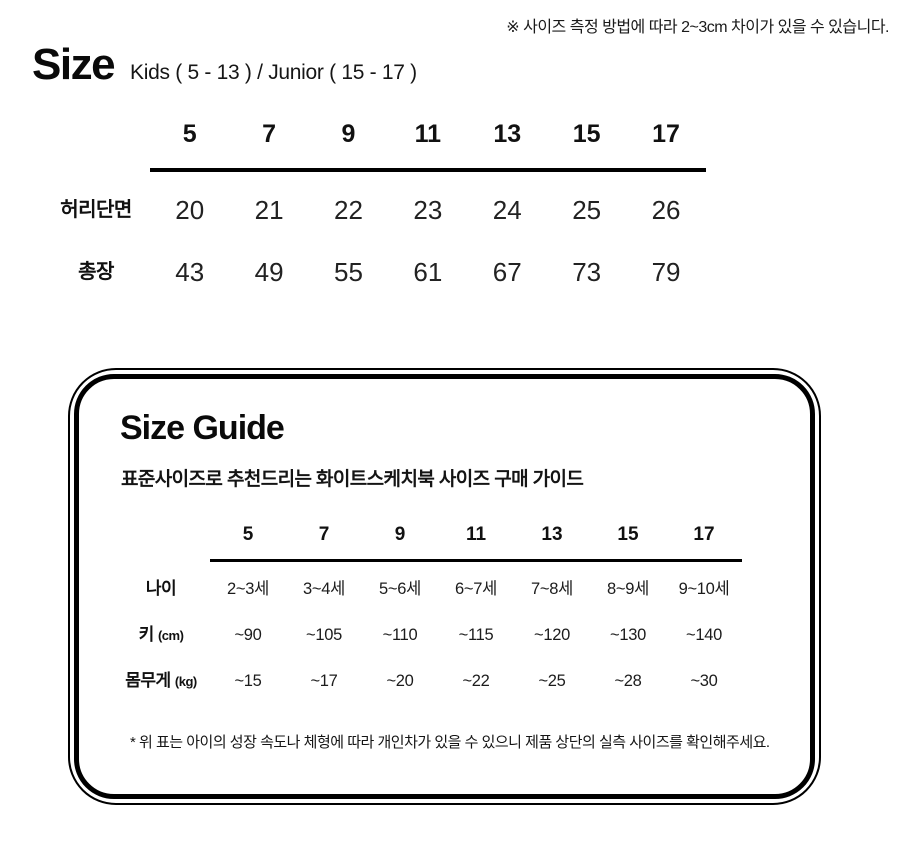 The height and width of the screenshot is (855, 902). Describe the element at coordinates (170, 635) in the screenshot. I see `row-label-unit: (cm)` at that location.